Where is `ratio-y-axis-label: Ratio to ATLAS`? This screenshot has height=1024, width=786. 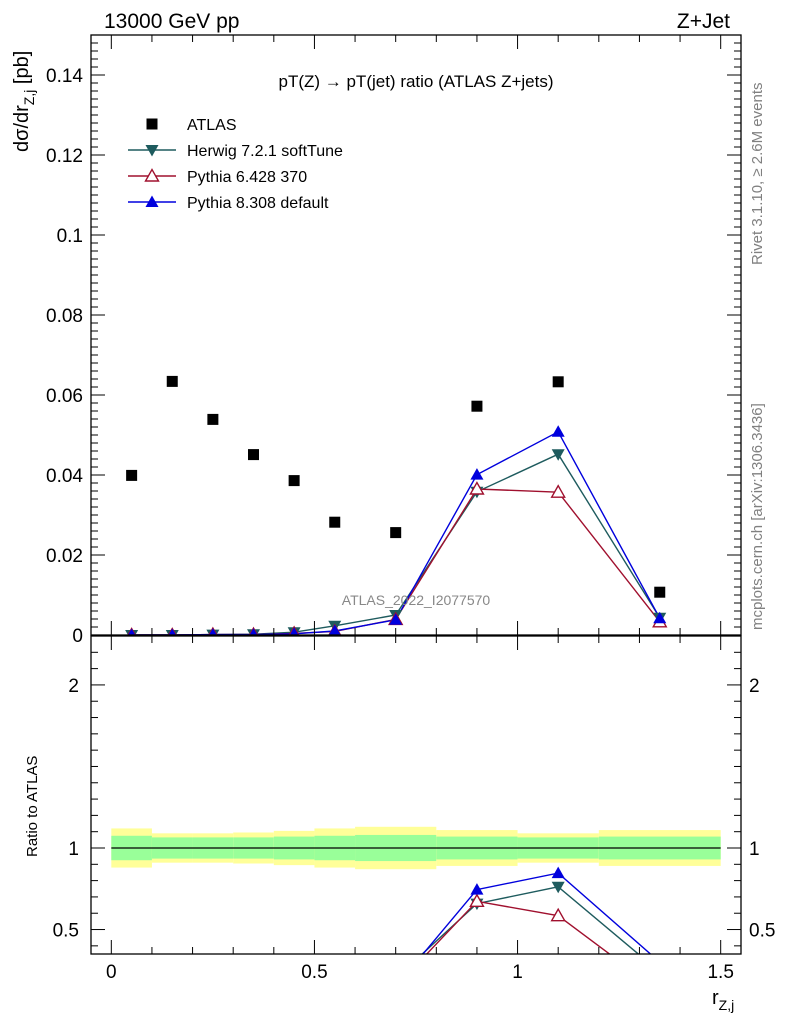
ratio-y-axis-label: Ratio to ATLAS is located at coordinates (32, 806).